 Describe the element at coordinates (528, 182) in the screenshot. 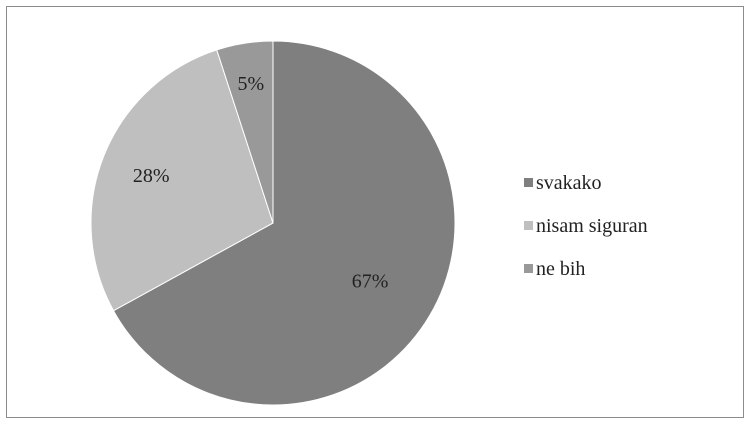

I see `legend-swatch-svakako` at that location.